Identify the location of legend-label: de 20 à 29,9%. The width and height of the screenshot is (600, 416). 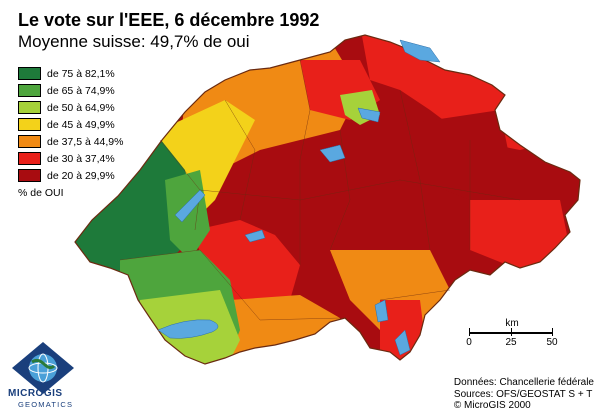
(81, 175).